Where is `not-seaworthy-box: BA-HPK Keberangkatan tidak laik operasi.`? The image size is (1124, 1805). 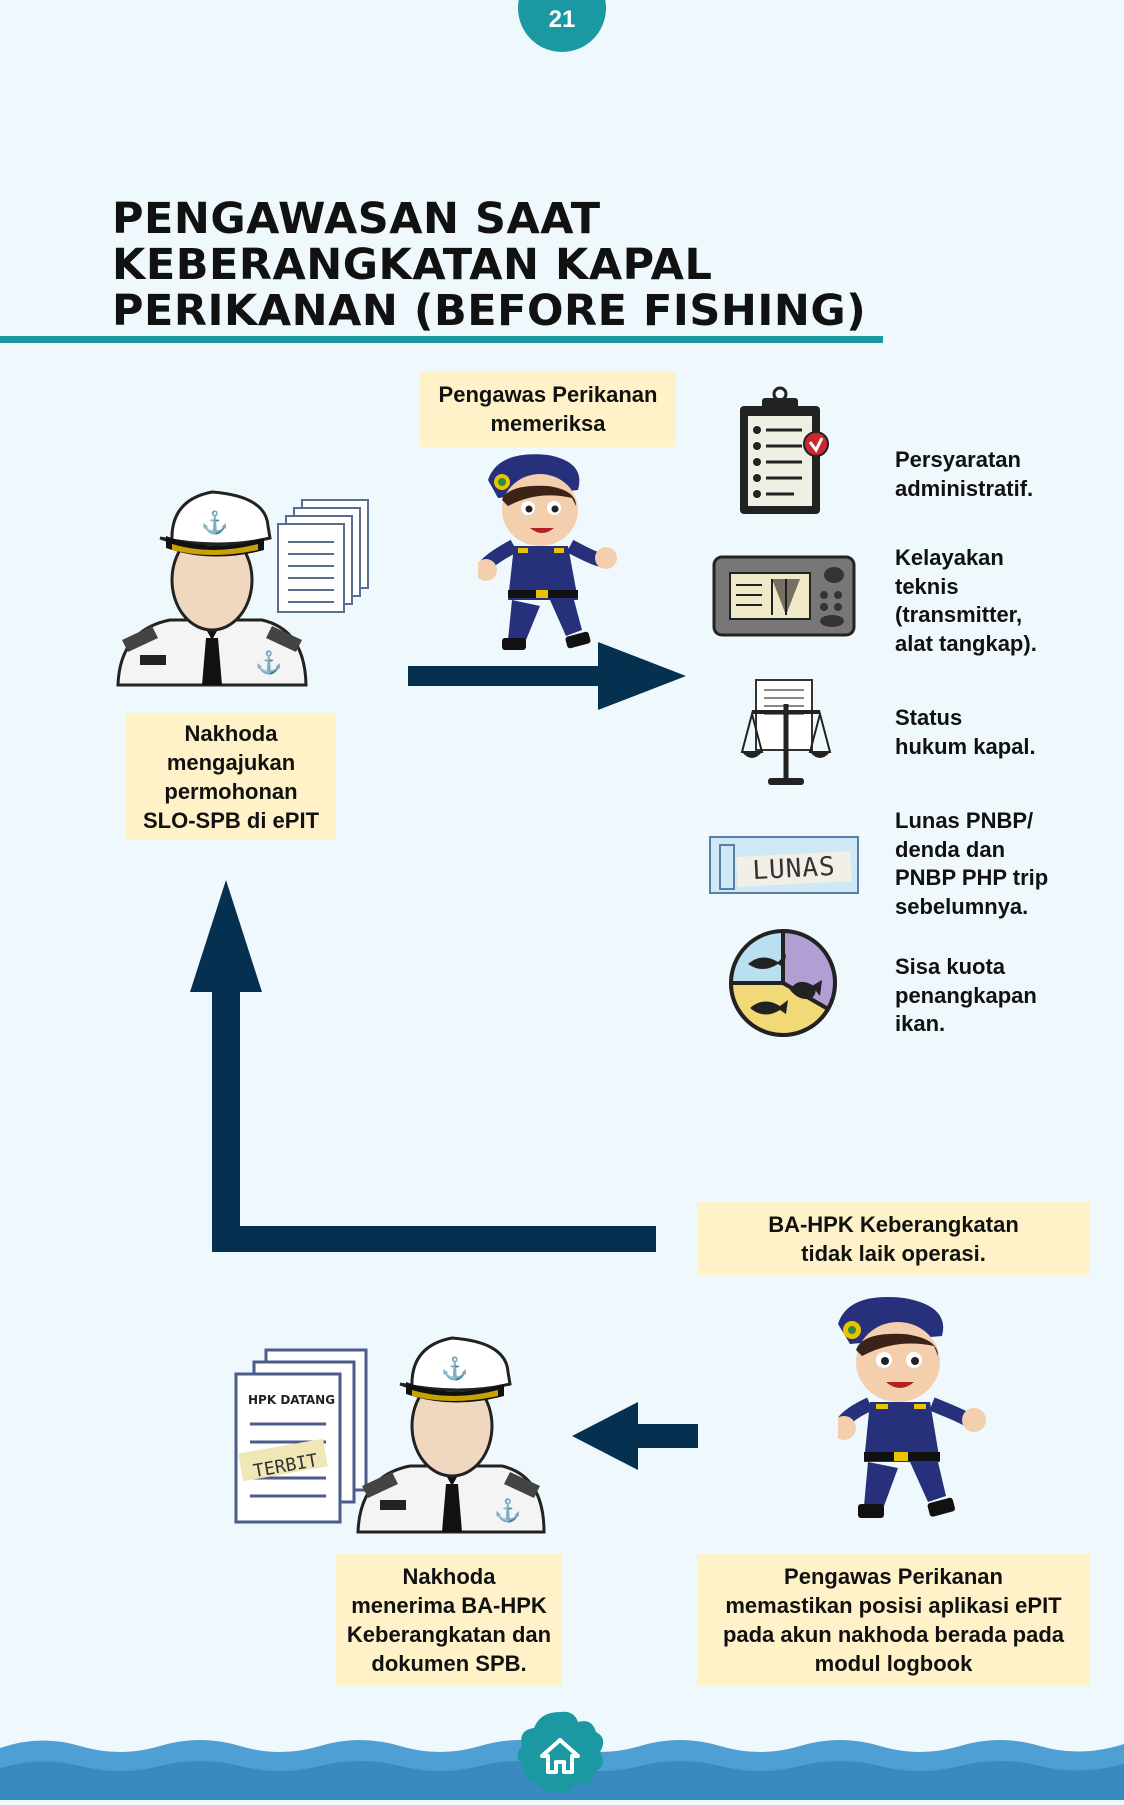 not-seaworthy-box: BA-HPK Keberangkatan tidak laik operasi. is located at coordinates (893, 1238).